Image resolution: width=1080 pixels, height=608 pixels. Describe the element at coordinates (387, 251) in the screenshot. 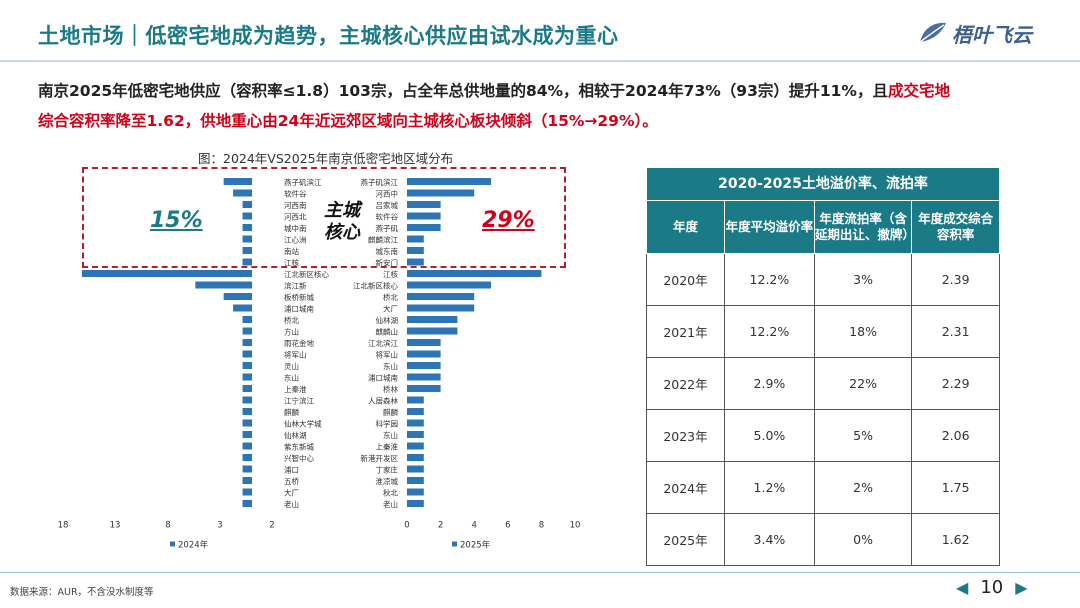

I see `category-label-2025: 城东南` at that location.